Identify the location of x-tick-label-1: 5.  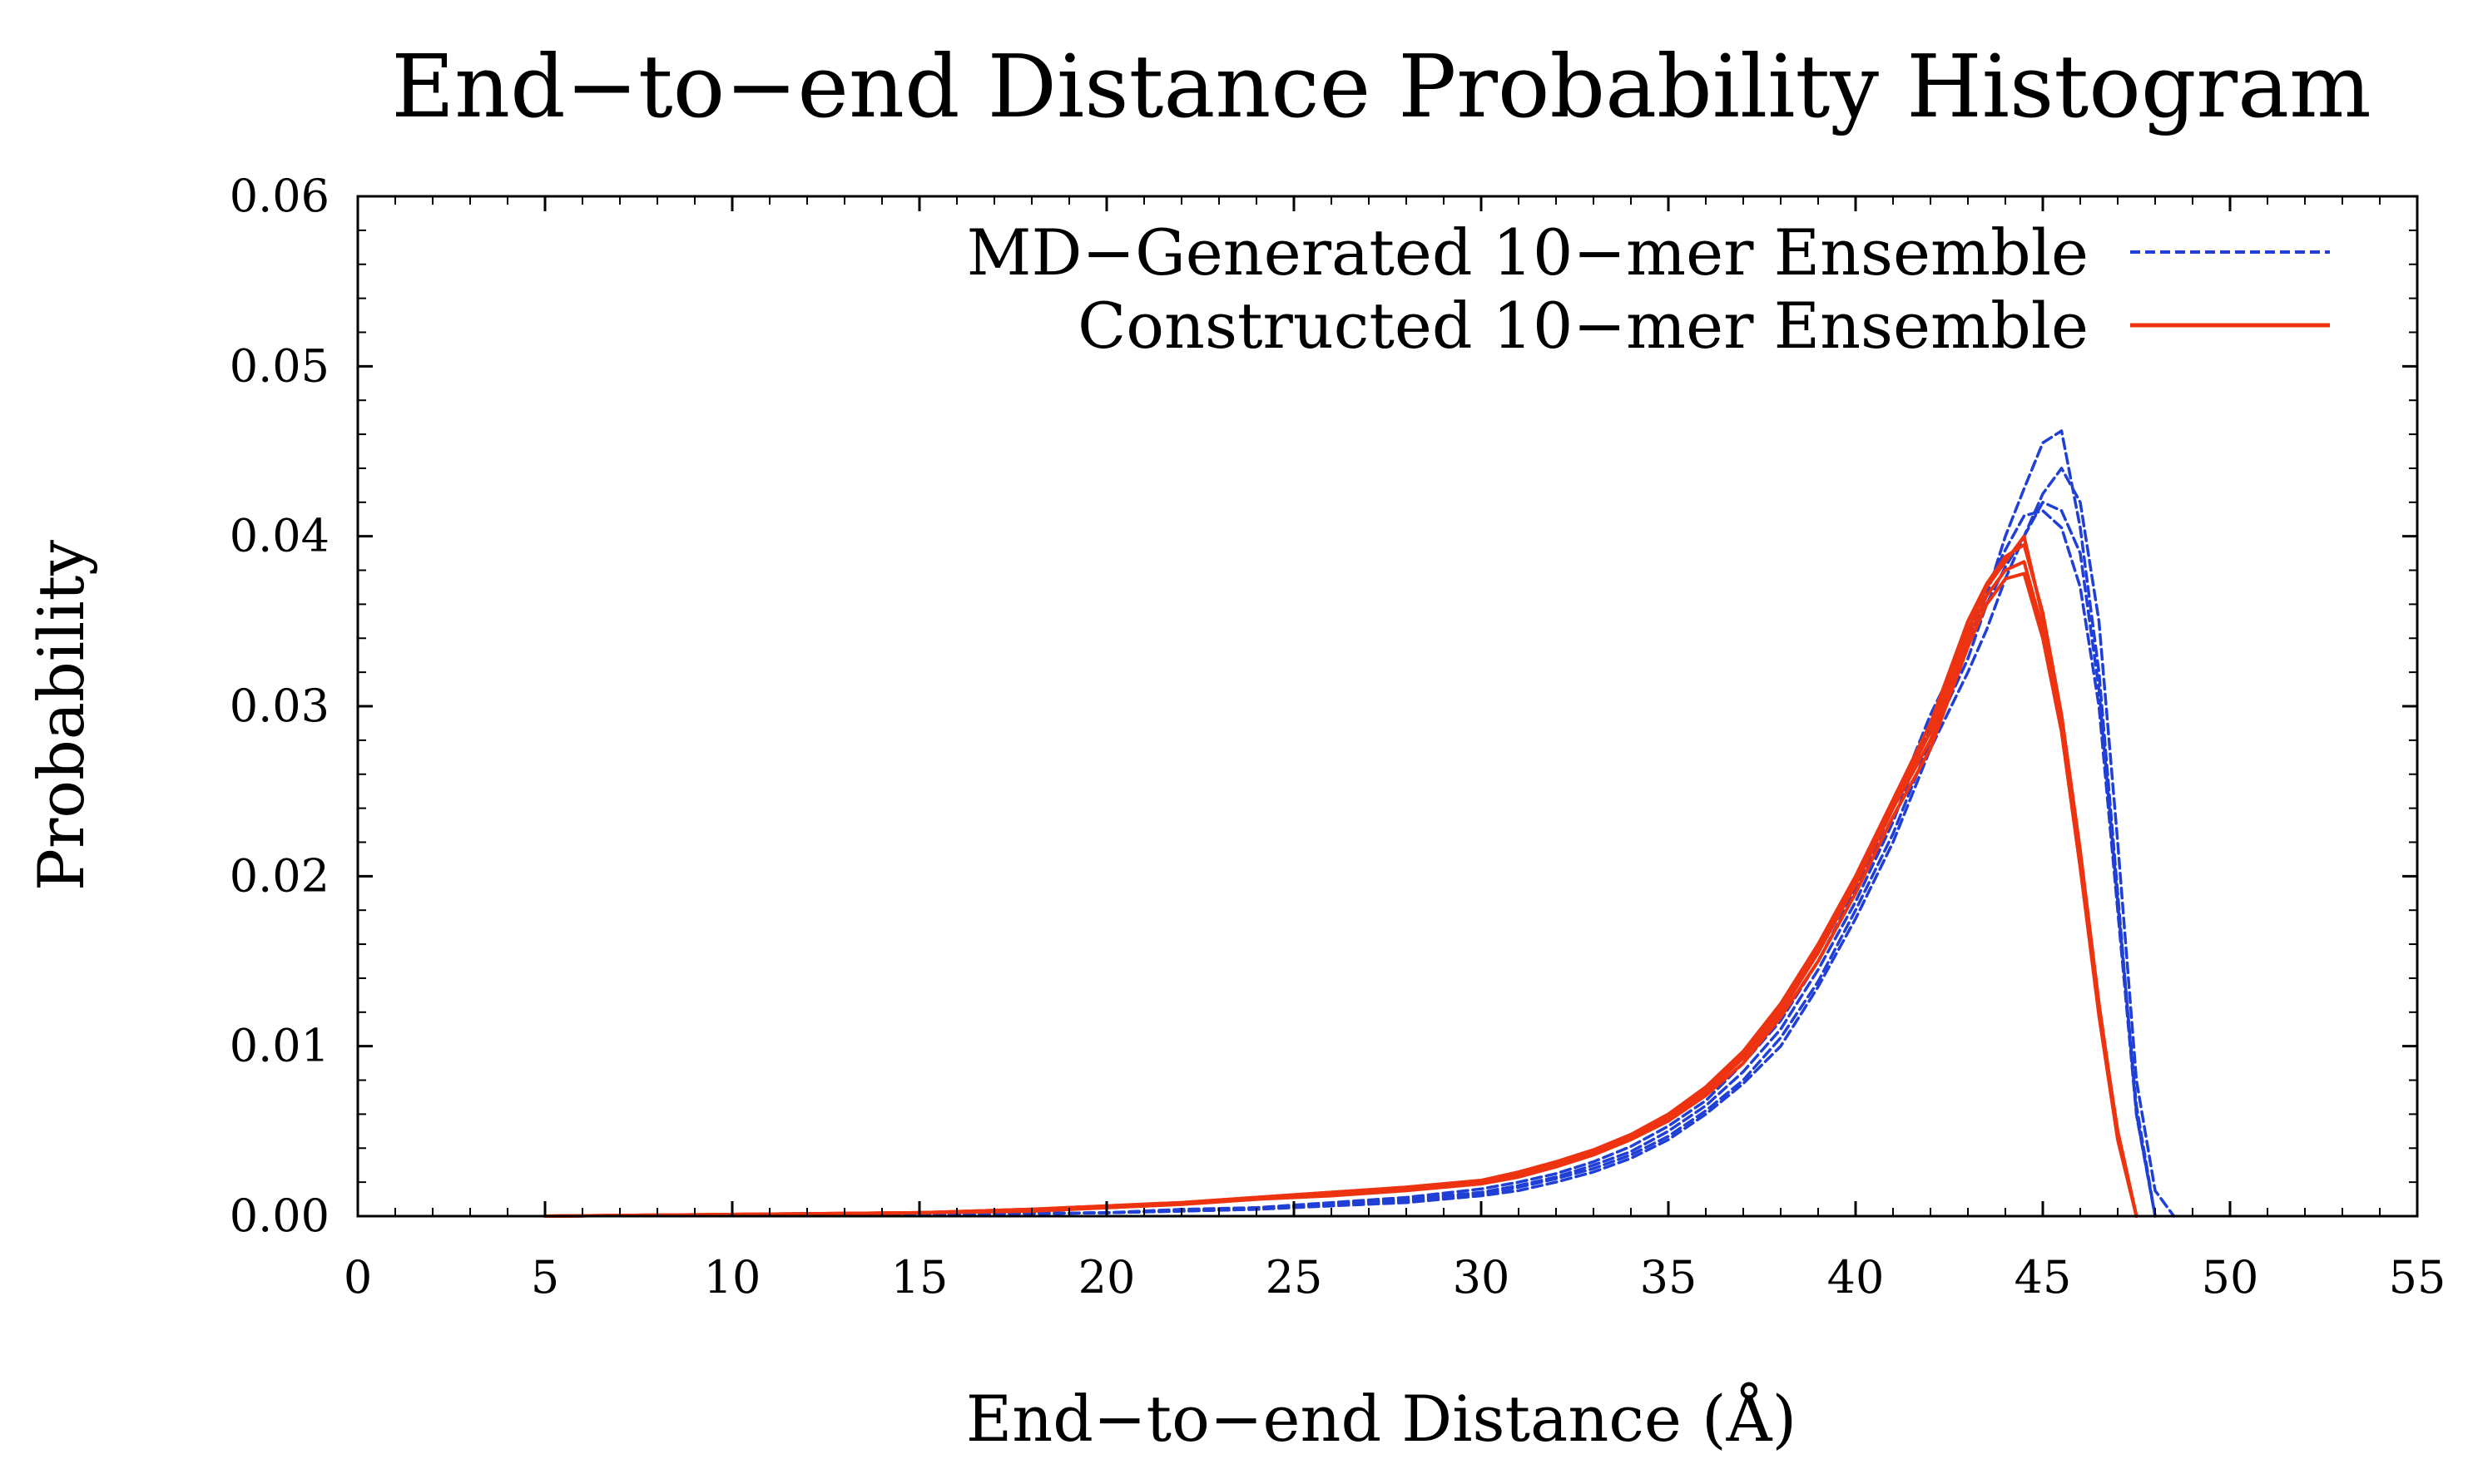
(545, 1277).